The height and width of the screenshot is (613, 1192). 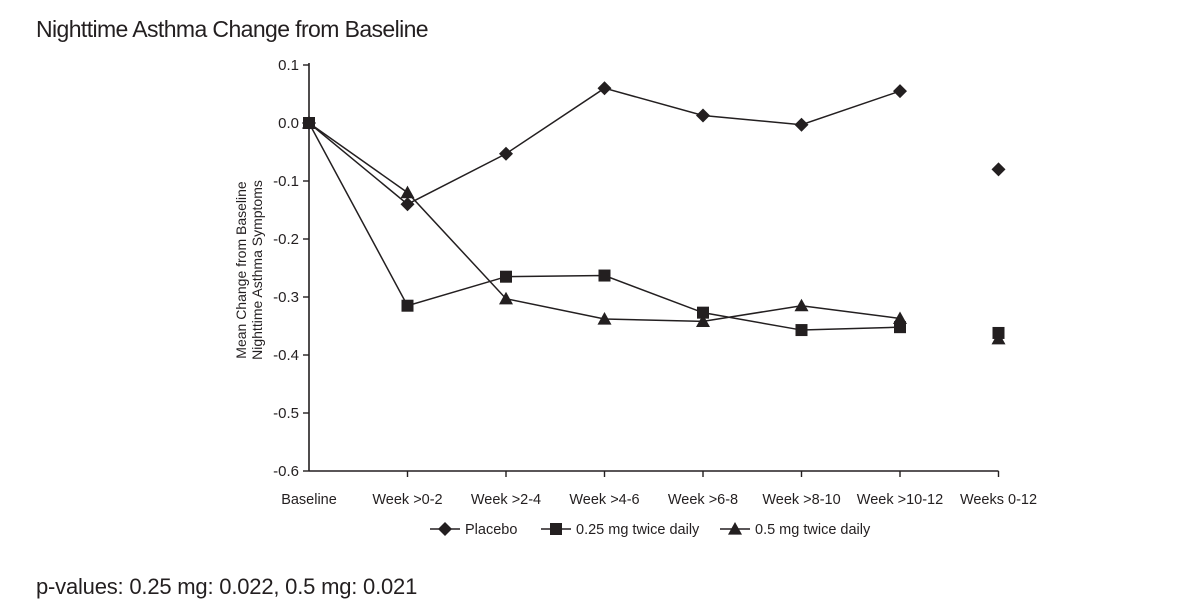 I want to click on y-tick-label: -0.1, so click(x=286, y=181).